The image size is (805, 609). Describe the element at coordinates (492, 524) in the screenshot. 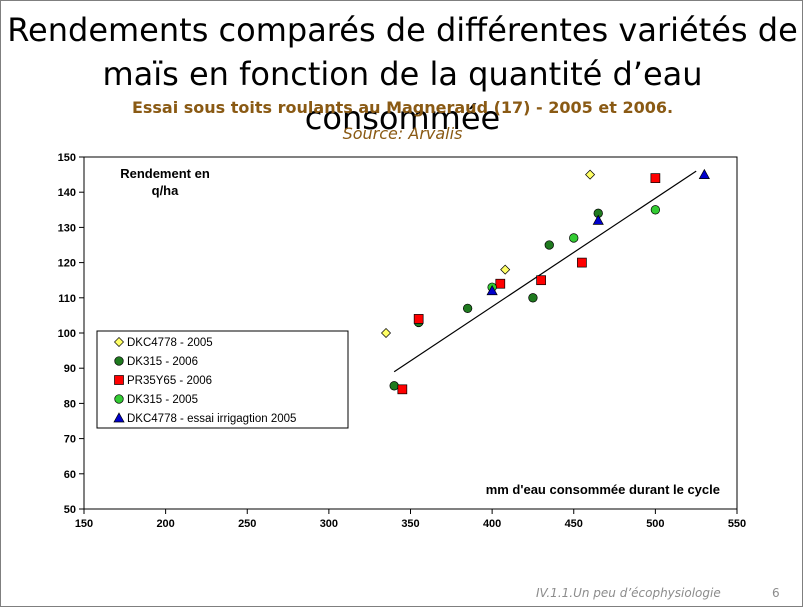

I see `x-tick-label: 400` at that location.